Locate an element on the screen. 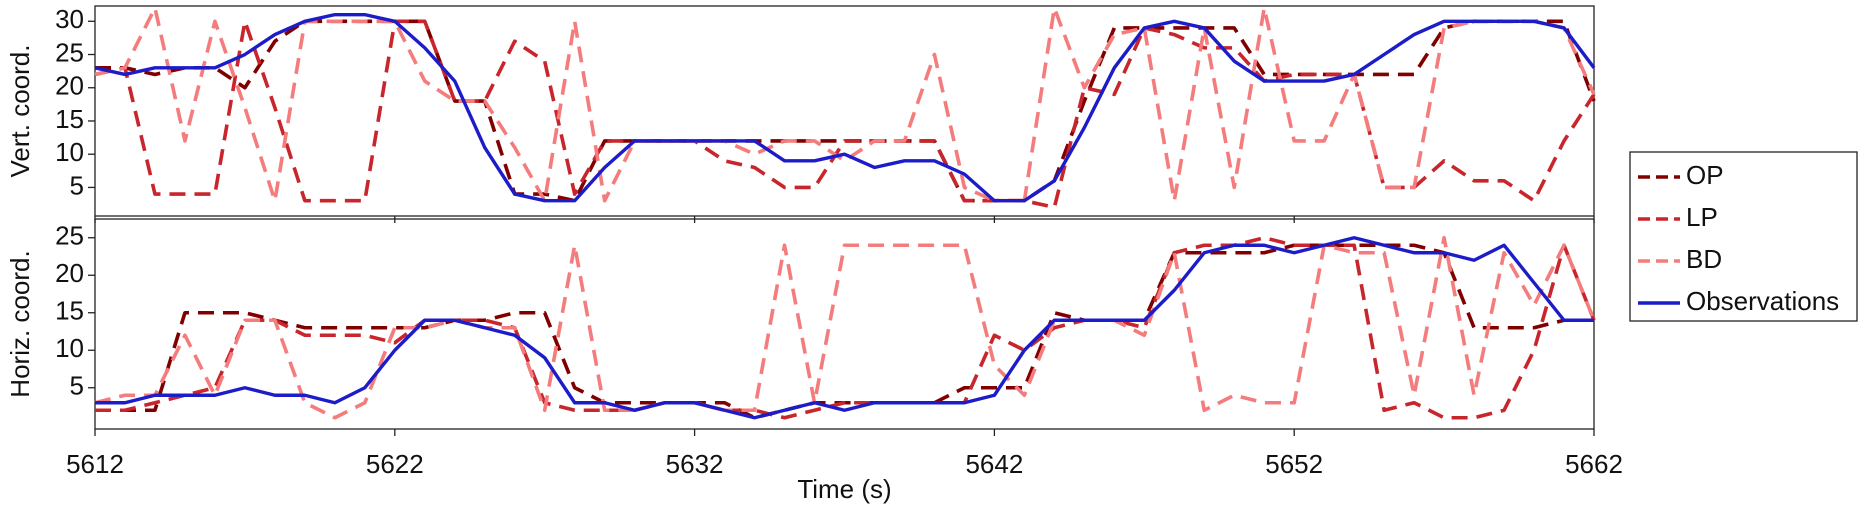 The width and height of the screenshot is (1863, 513). x-tick-label: 5612 is located at coordinates (95, 464).